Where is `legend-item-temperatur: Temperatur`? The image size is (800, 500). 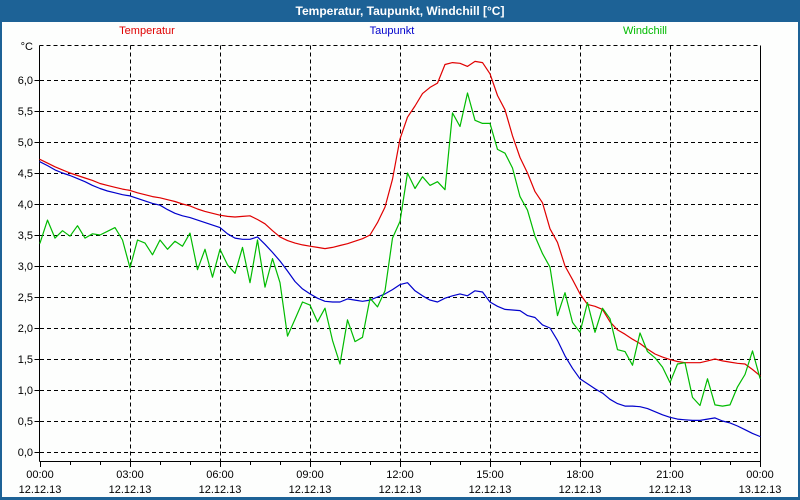
legend-item-temperatur: Temperatur is located at coordinates (147, 31).